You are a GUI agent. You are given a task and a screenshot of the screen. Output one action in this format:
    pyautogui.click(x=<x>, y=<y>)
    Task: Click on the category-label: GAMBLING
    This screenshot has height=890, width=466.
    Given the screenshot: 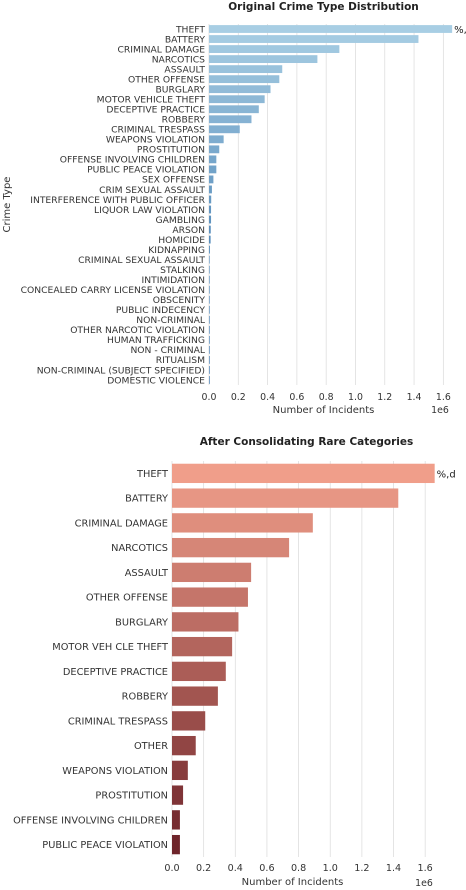 What is the action you would take?
    pyautogui.click(x=180, y=220)
    